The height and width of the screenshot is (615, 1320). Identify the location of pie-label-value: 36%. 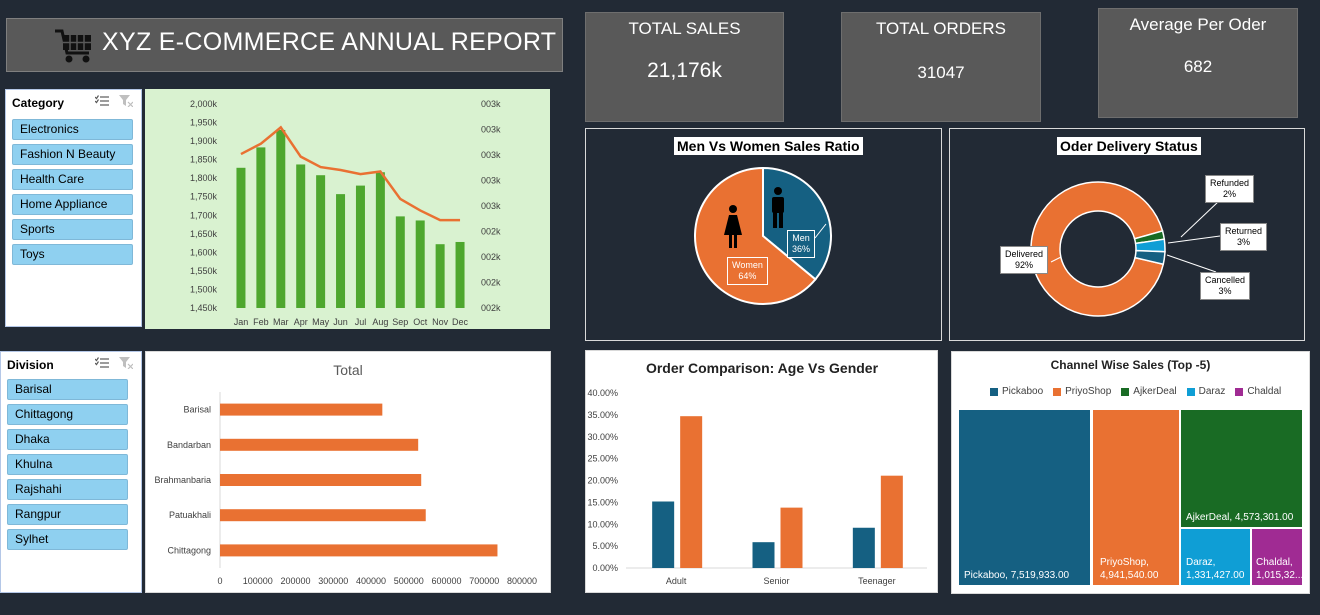
(801, 249).